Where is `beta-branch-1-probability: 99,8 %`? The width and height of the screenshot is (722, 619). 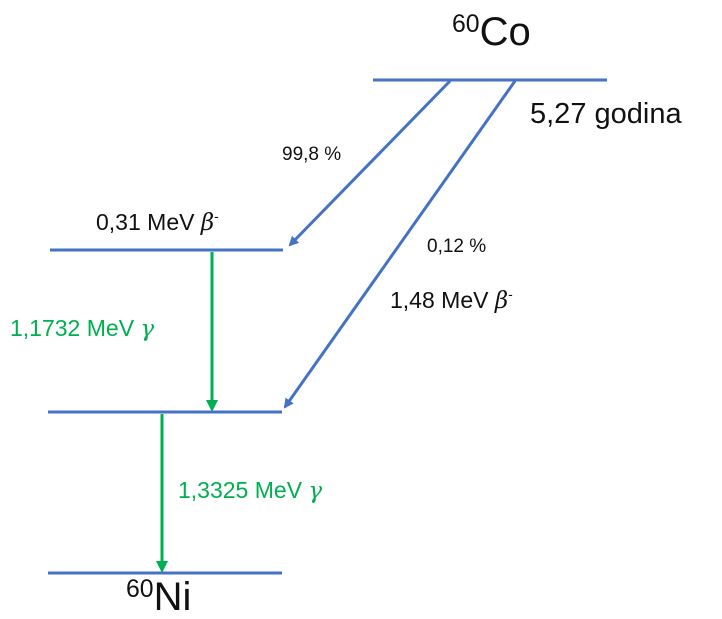
beta-branch-1-probability: 99,8 % is located at coordinates (312, 154).